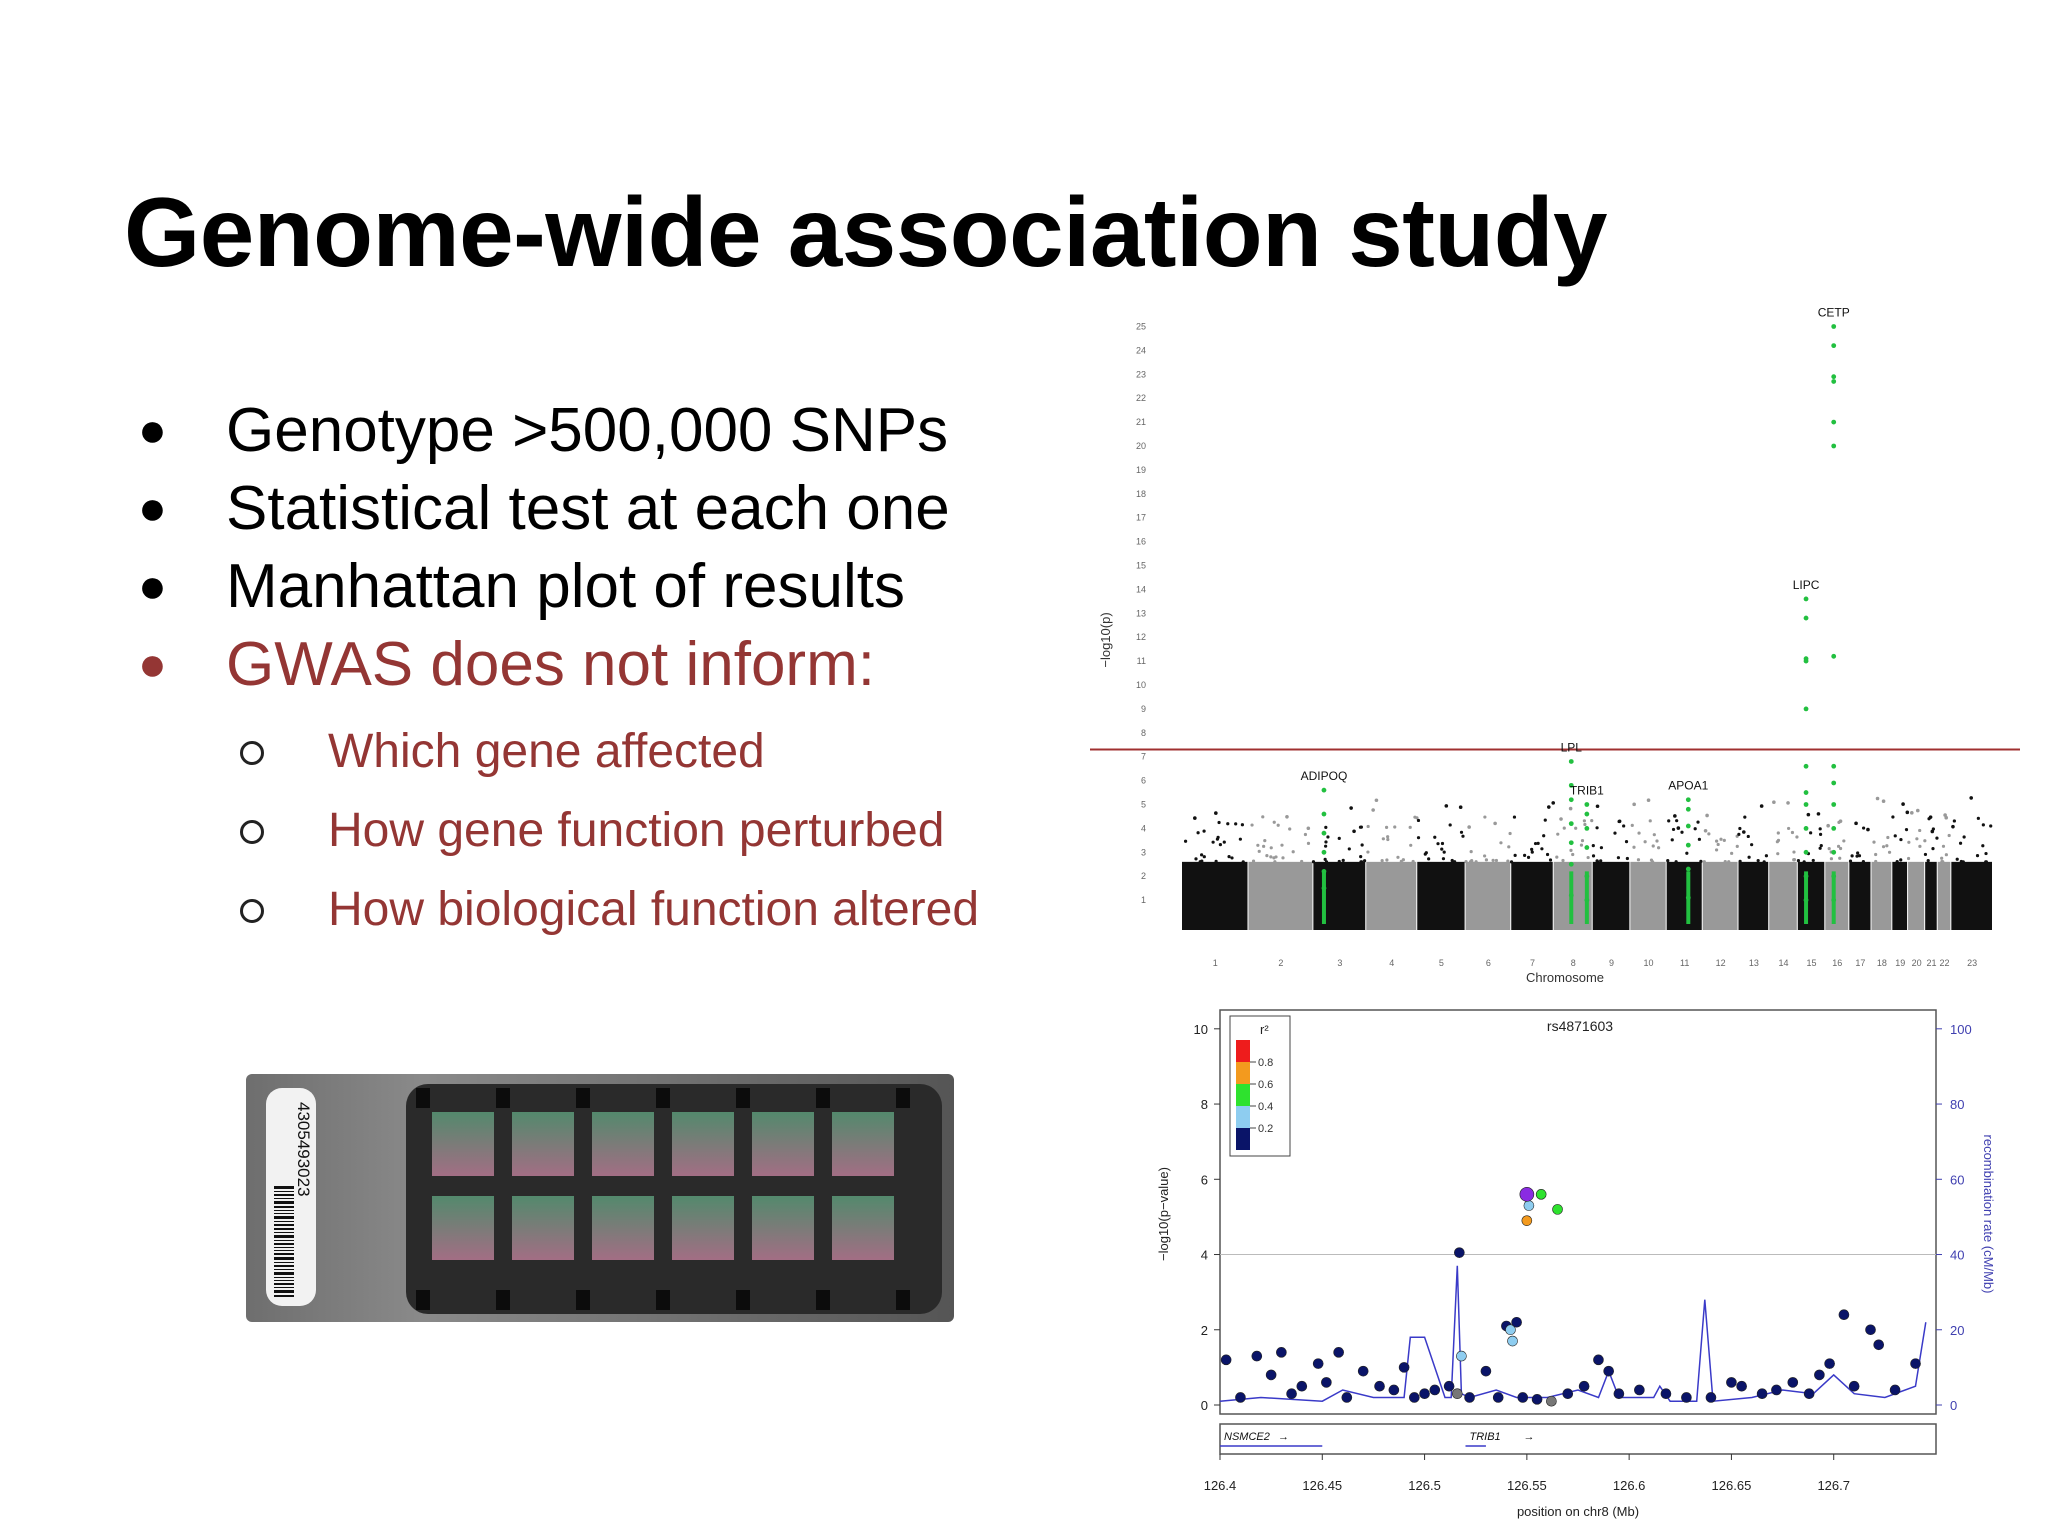 This screenshot has height=1536, width=2048. Describe the element at coordinates (1204, 1330) in the screenshot. I see `y-tick-label: 2` at that location.